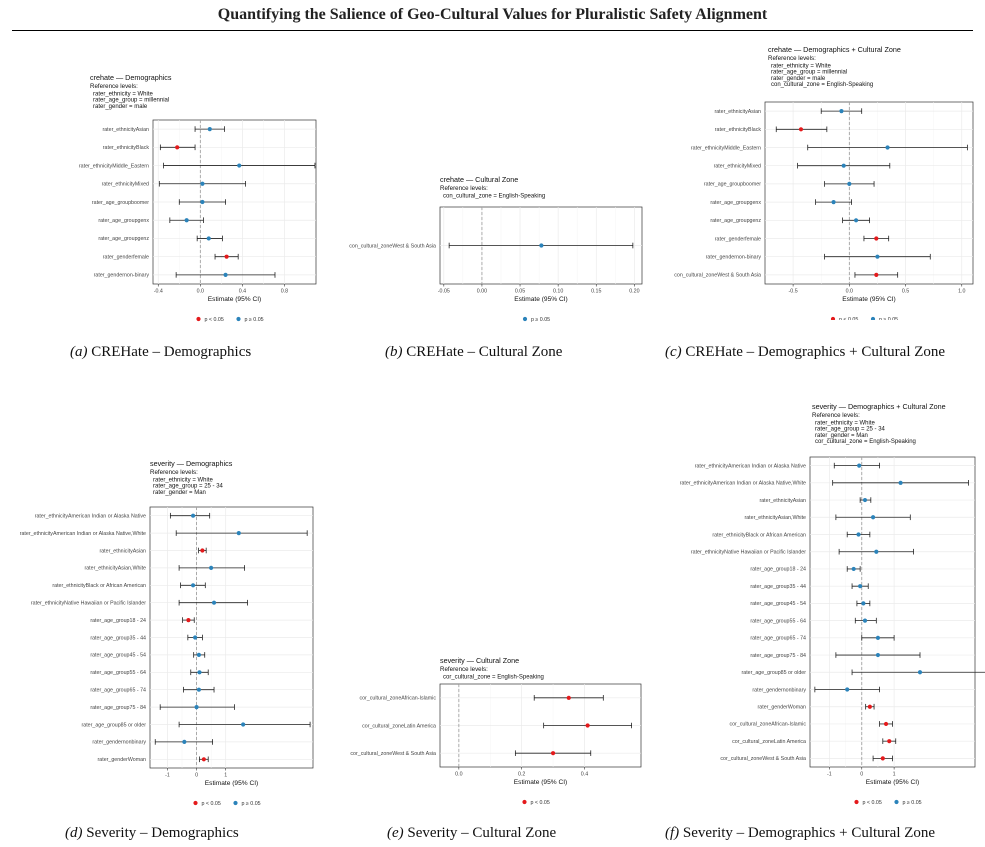 Image resolution: width=985 pixels, height=847 pixels. Describe the element at coordinates (118, 656) in the screenshot. I see `term-label: rater_age_group45 - 54` at that location.